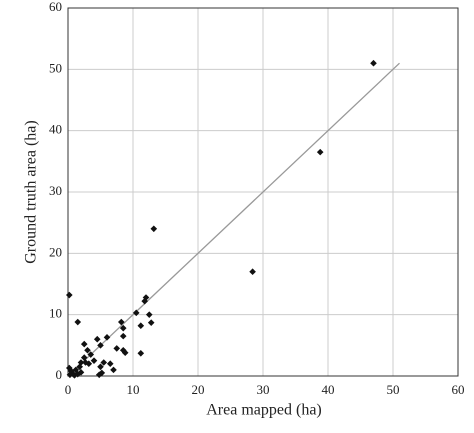  I want to click on y-tick-label: 30, so click(55, 190).